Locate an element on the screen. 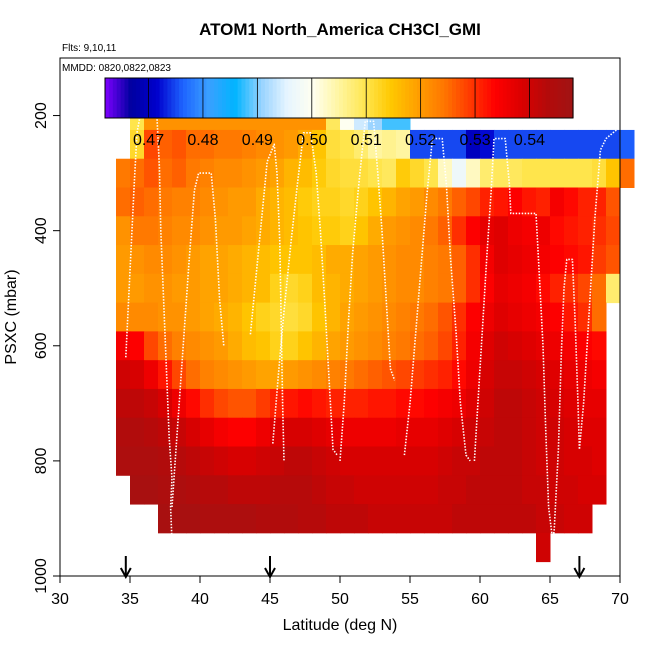 The width and height of the screenshot is (650, 650). colorbar-tick-label: 0.50 is located at coordinates (311, 140).